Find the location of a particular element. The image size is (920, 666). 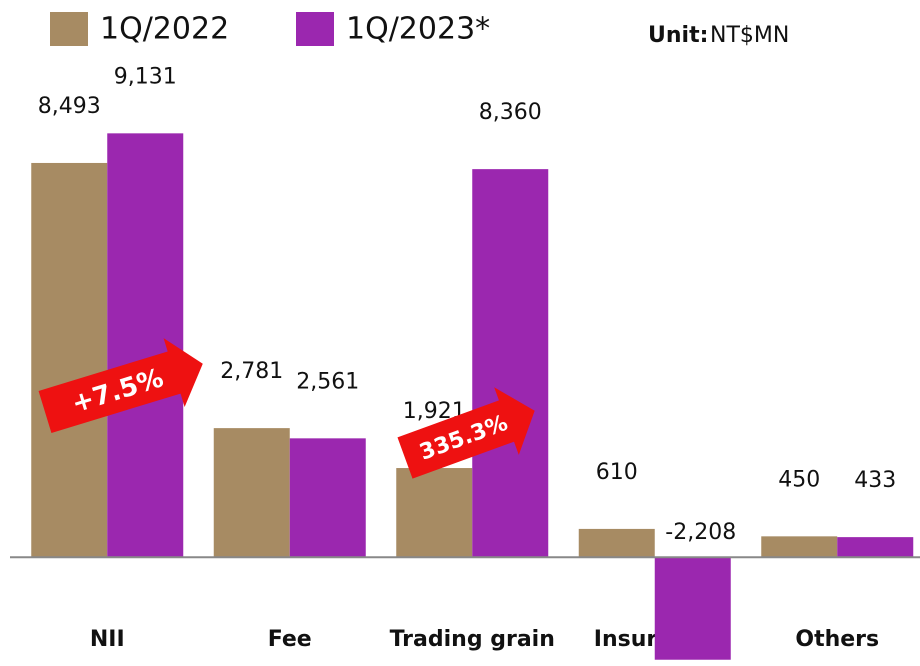

legend-label: 1Q/2023* is located at coordinates (418, 29).